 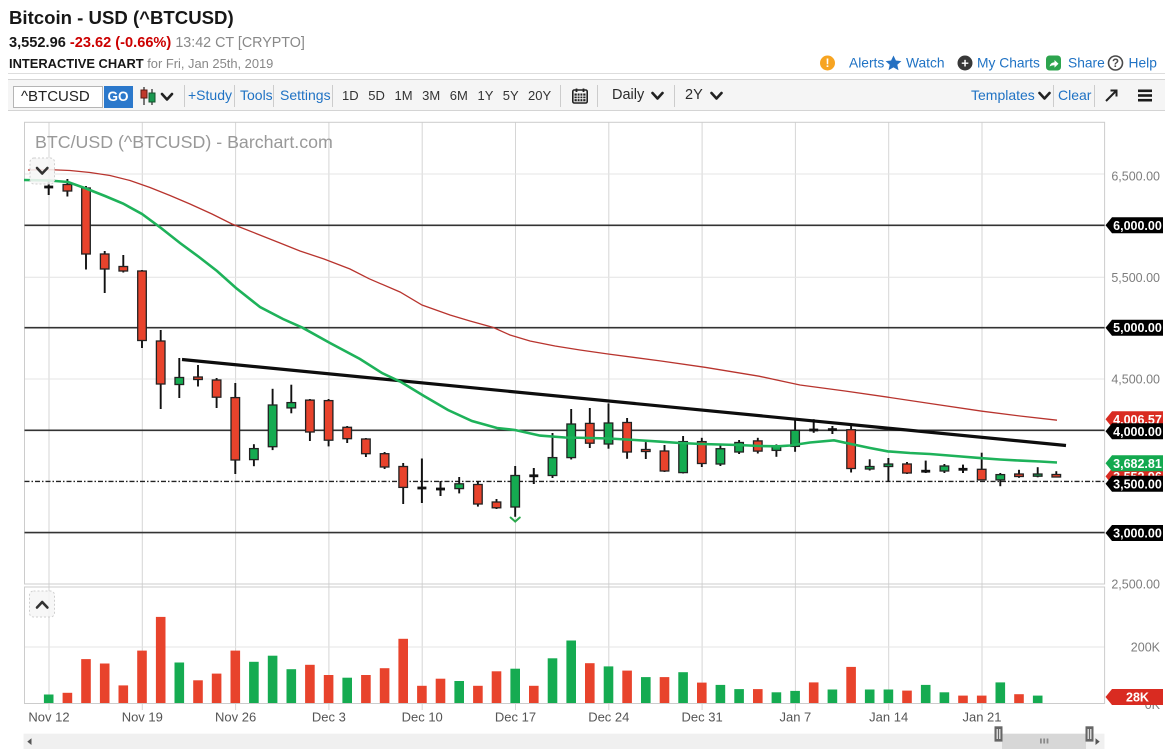 What do you see at coordinates (1135, 380) in the screenshot?
I see `svg-text: 4,500.00` at bounding box center [1135, 380].